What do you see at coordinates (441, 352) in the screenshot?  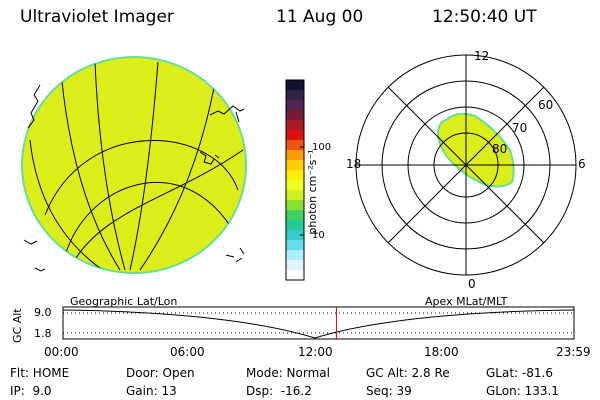 I see `time-tick-1800: 18:00` at bounding box center [441, 352].